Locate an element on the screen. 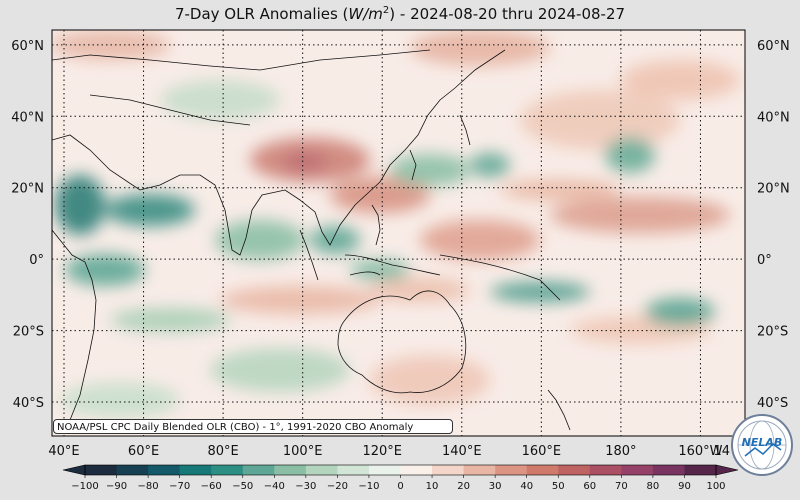 This screenshot has height=500, width=800. longitude-label: 60°E is located at coordinates (143, 451).